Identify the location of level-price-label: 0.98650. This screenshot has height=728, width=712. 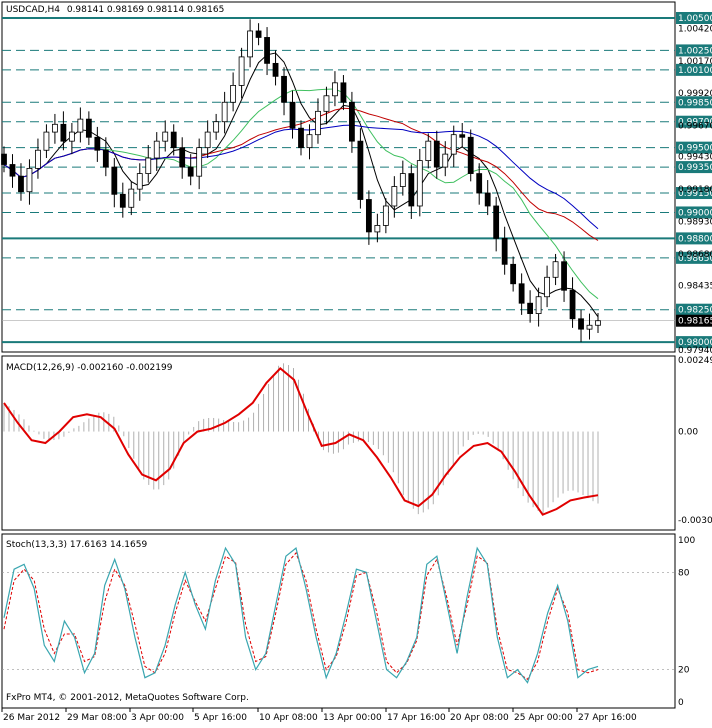
(695, 259).